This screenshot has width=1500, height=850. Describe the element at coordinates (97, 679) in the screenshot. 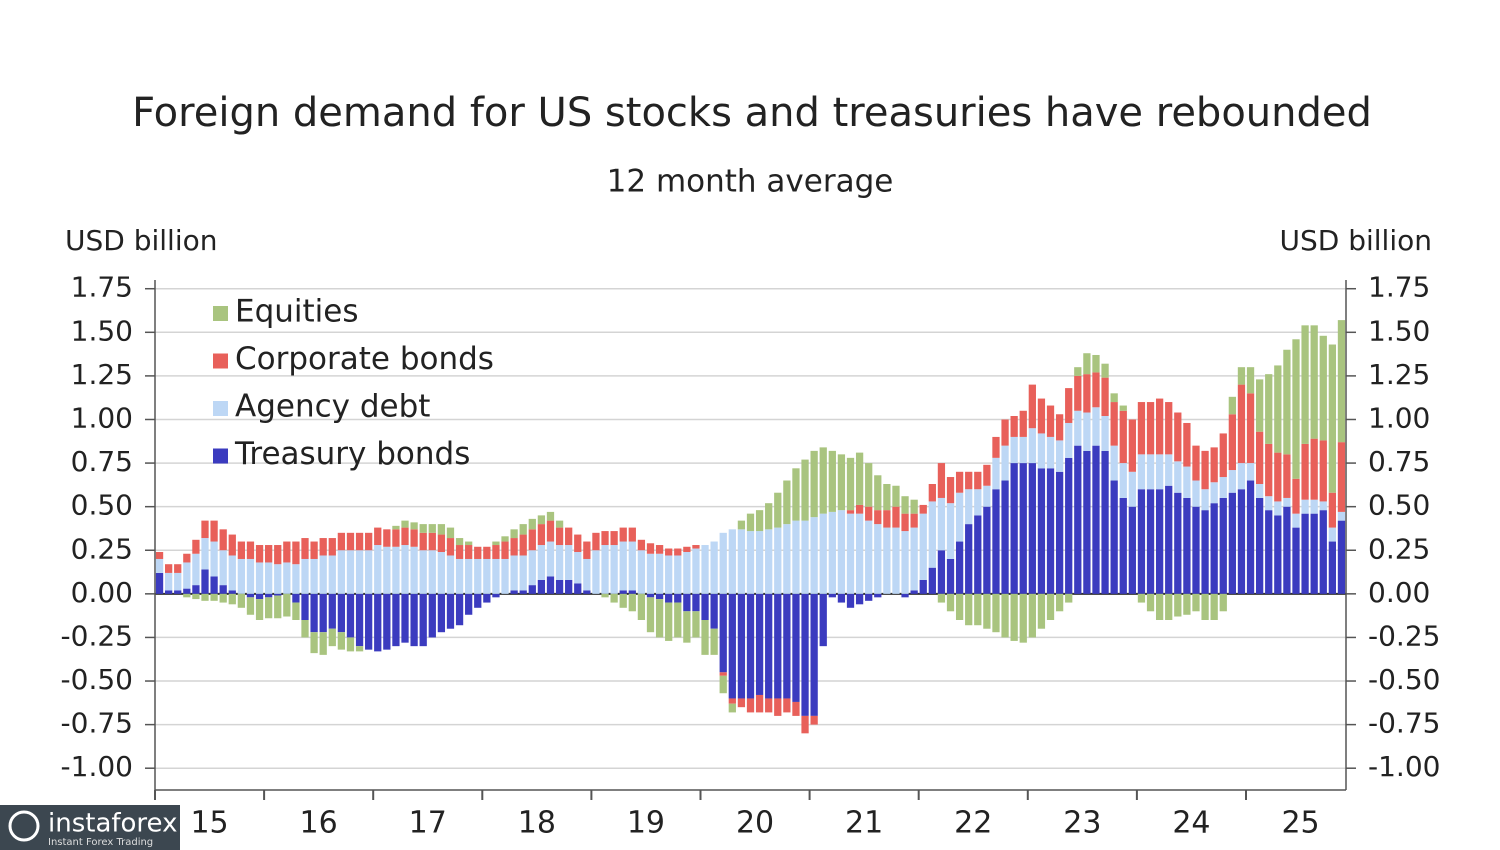

I see `y-tick-label: -0.50` at that location.